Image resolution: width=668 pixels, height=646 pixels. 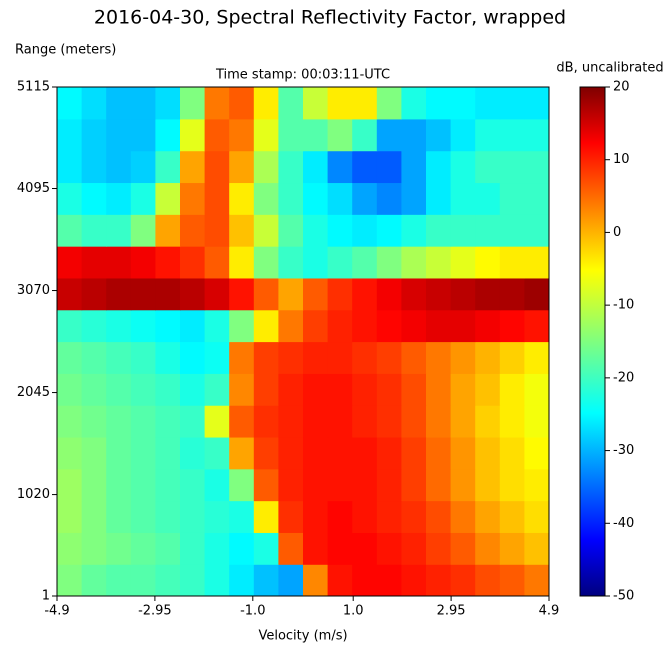 What do you see at coordinates (33, 188) in the screenshot?
I see `y-tick-label: 4095` at bounding box center [33, 188].